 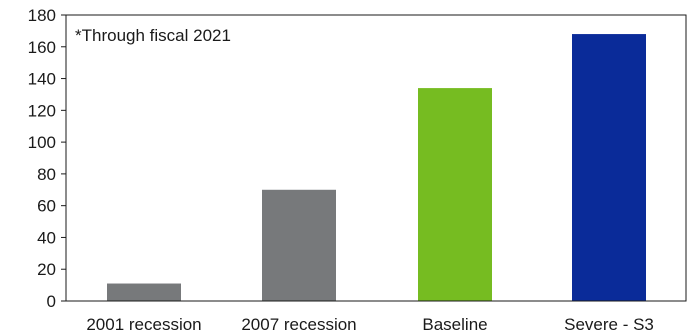 What do you see at coordinates (609, 168) in the screenshot?
I see `bar-severe-s3` at bounding box center [609, 168].